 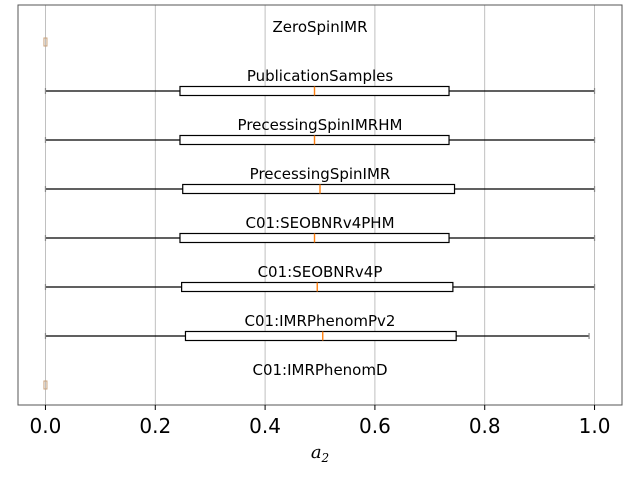 What do you see at coordinates (215, 375) in the screenshot?
I see `box-group: C01:IMRPhenomD` at bounding box center [215, 375].